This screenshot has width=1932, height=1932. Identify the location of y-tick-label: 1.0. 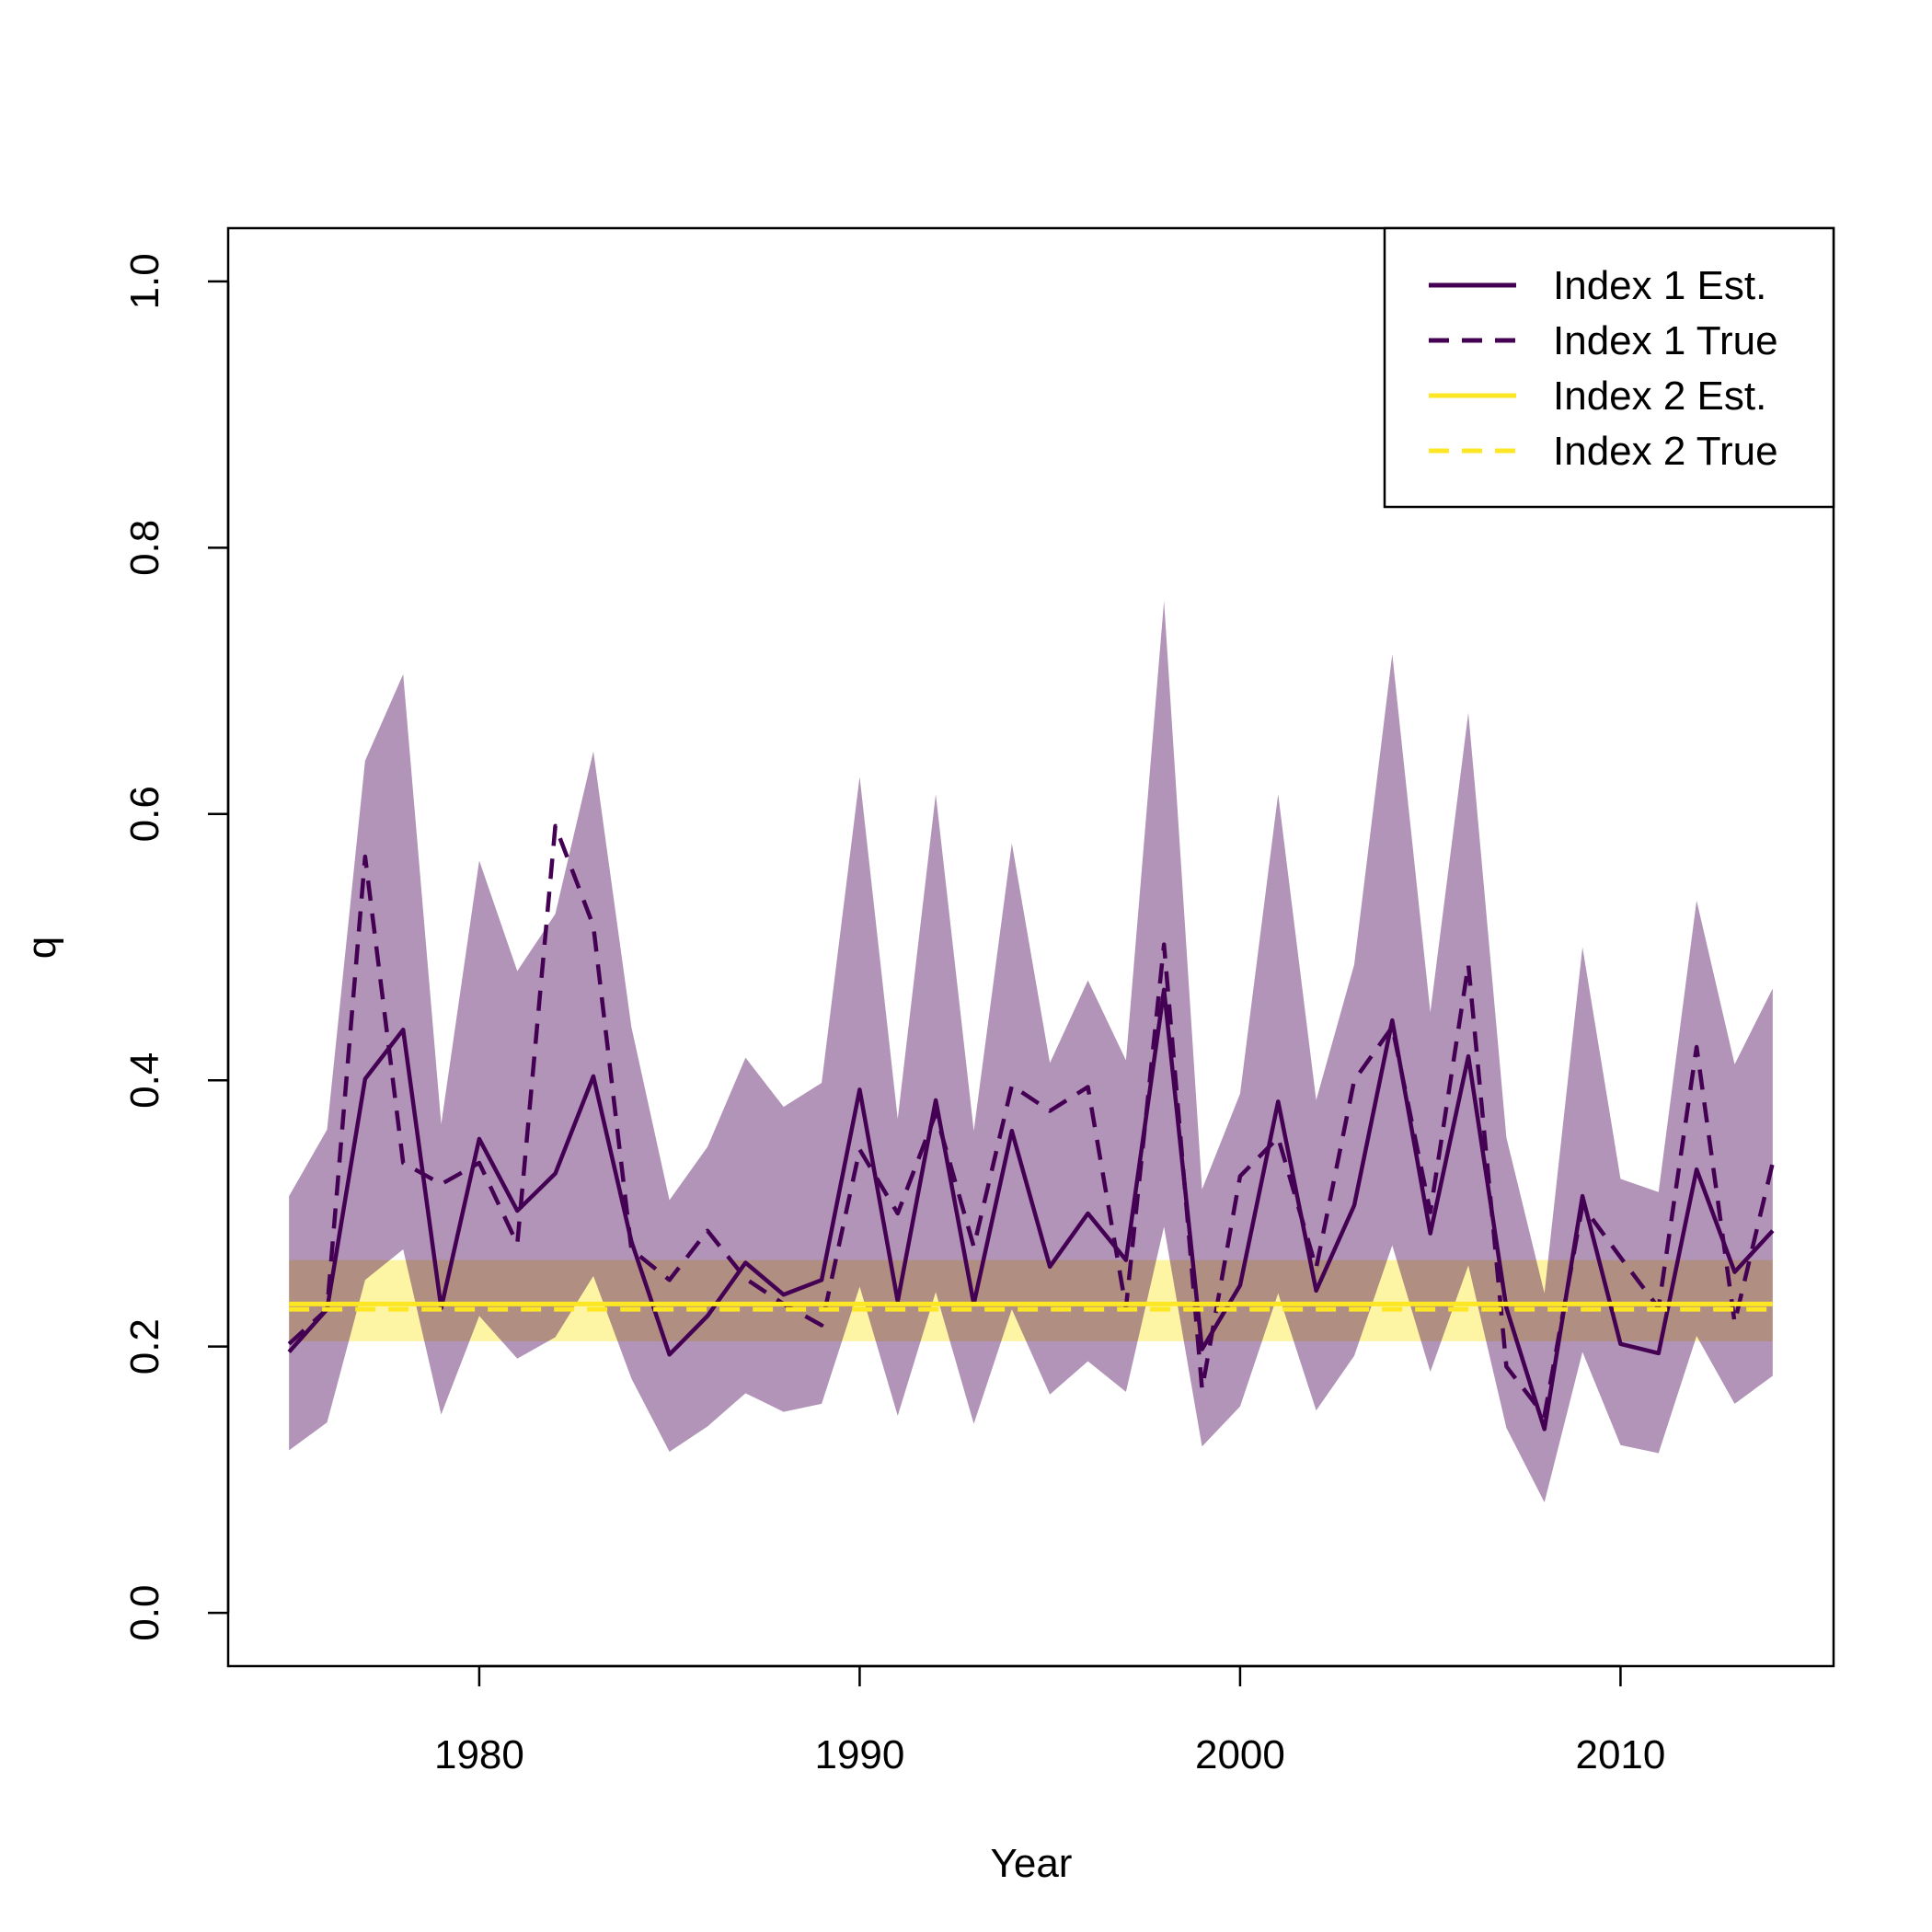
(144, 281).